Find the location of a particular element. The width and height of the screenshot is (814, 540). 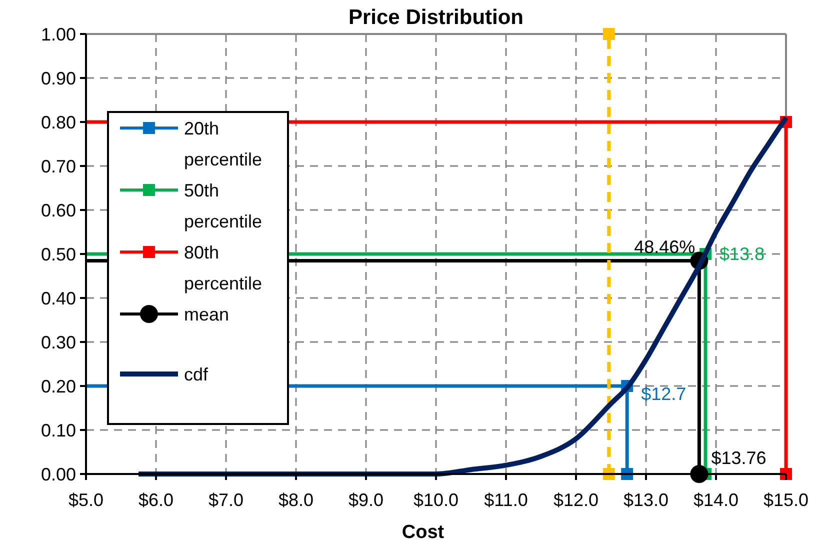

x-tick-label: $5.0 is located at coordinates (86, 500).